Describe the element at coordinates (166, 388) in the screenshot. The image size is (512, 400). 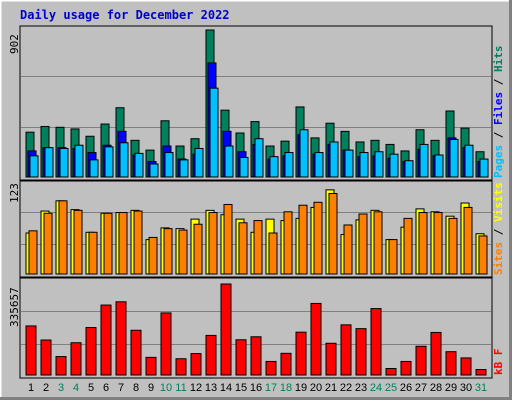
I see `day-label: 10` at that location.